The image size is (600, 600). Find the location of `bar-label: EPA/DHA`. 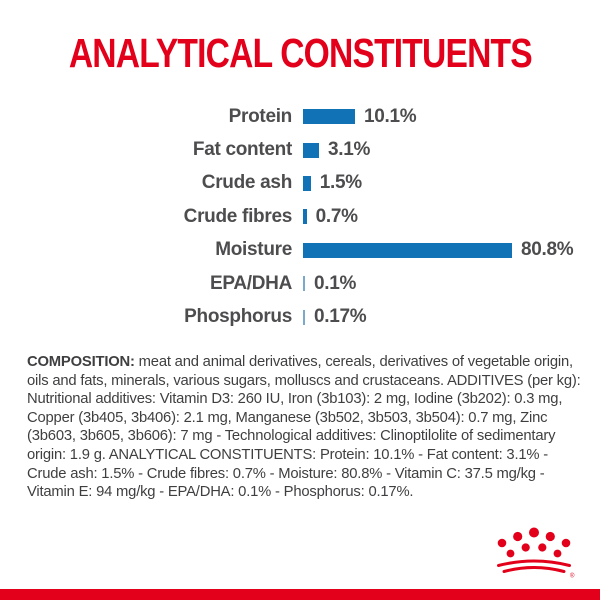

bar-label: EPA/DHA is located at coordinates (251, 283).